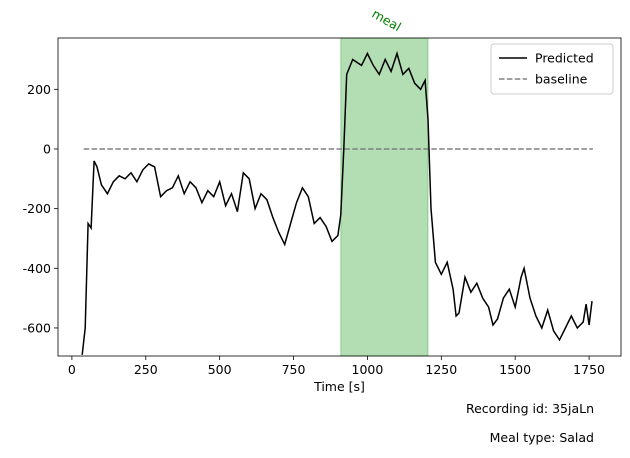 This screenshot has height=458, width=630. Describe the element at coordinates (564, 58) in the screenshot. I see `legend-label: Predicted` at that location.